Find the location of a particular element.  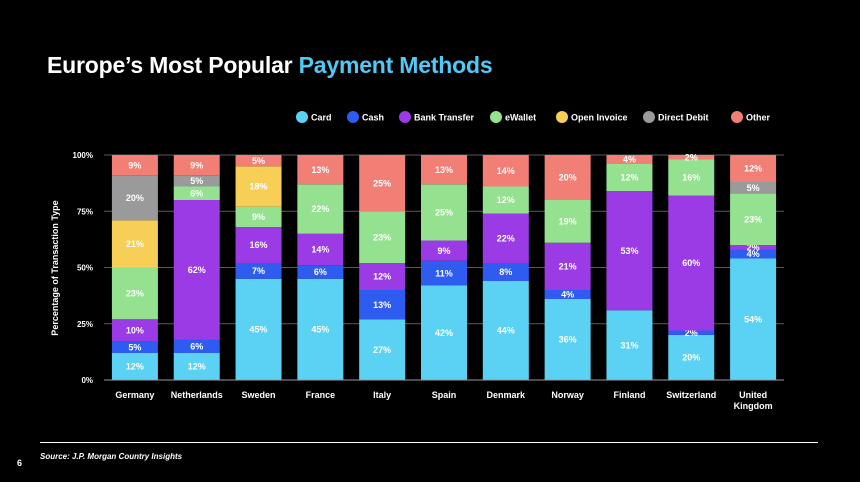

x-category-label: Kingdom is located at coordinates (753, 406).